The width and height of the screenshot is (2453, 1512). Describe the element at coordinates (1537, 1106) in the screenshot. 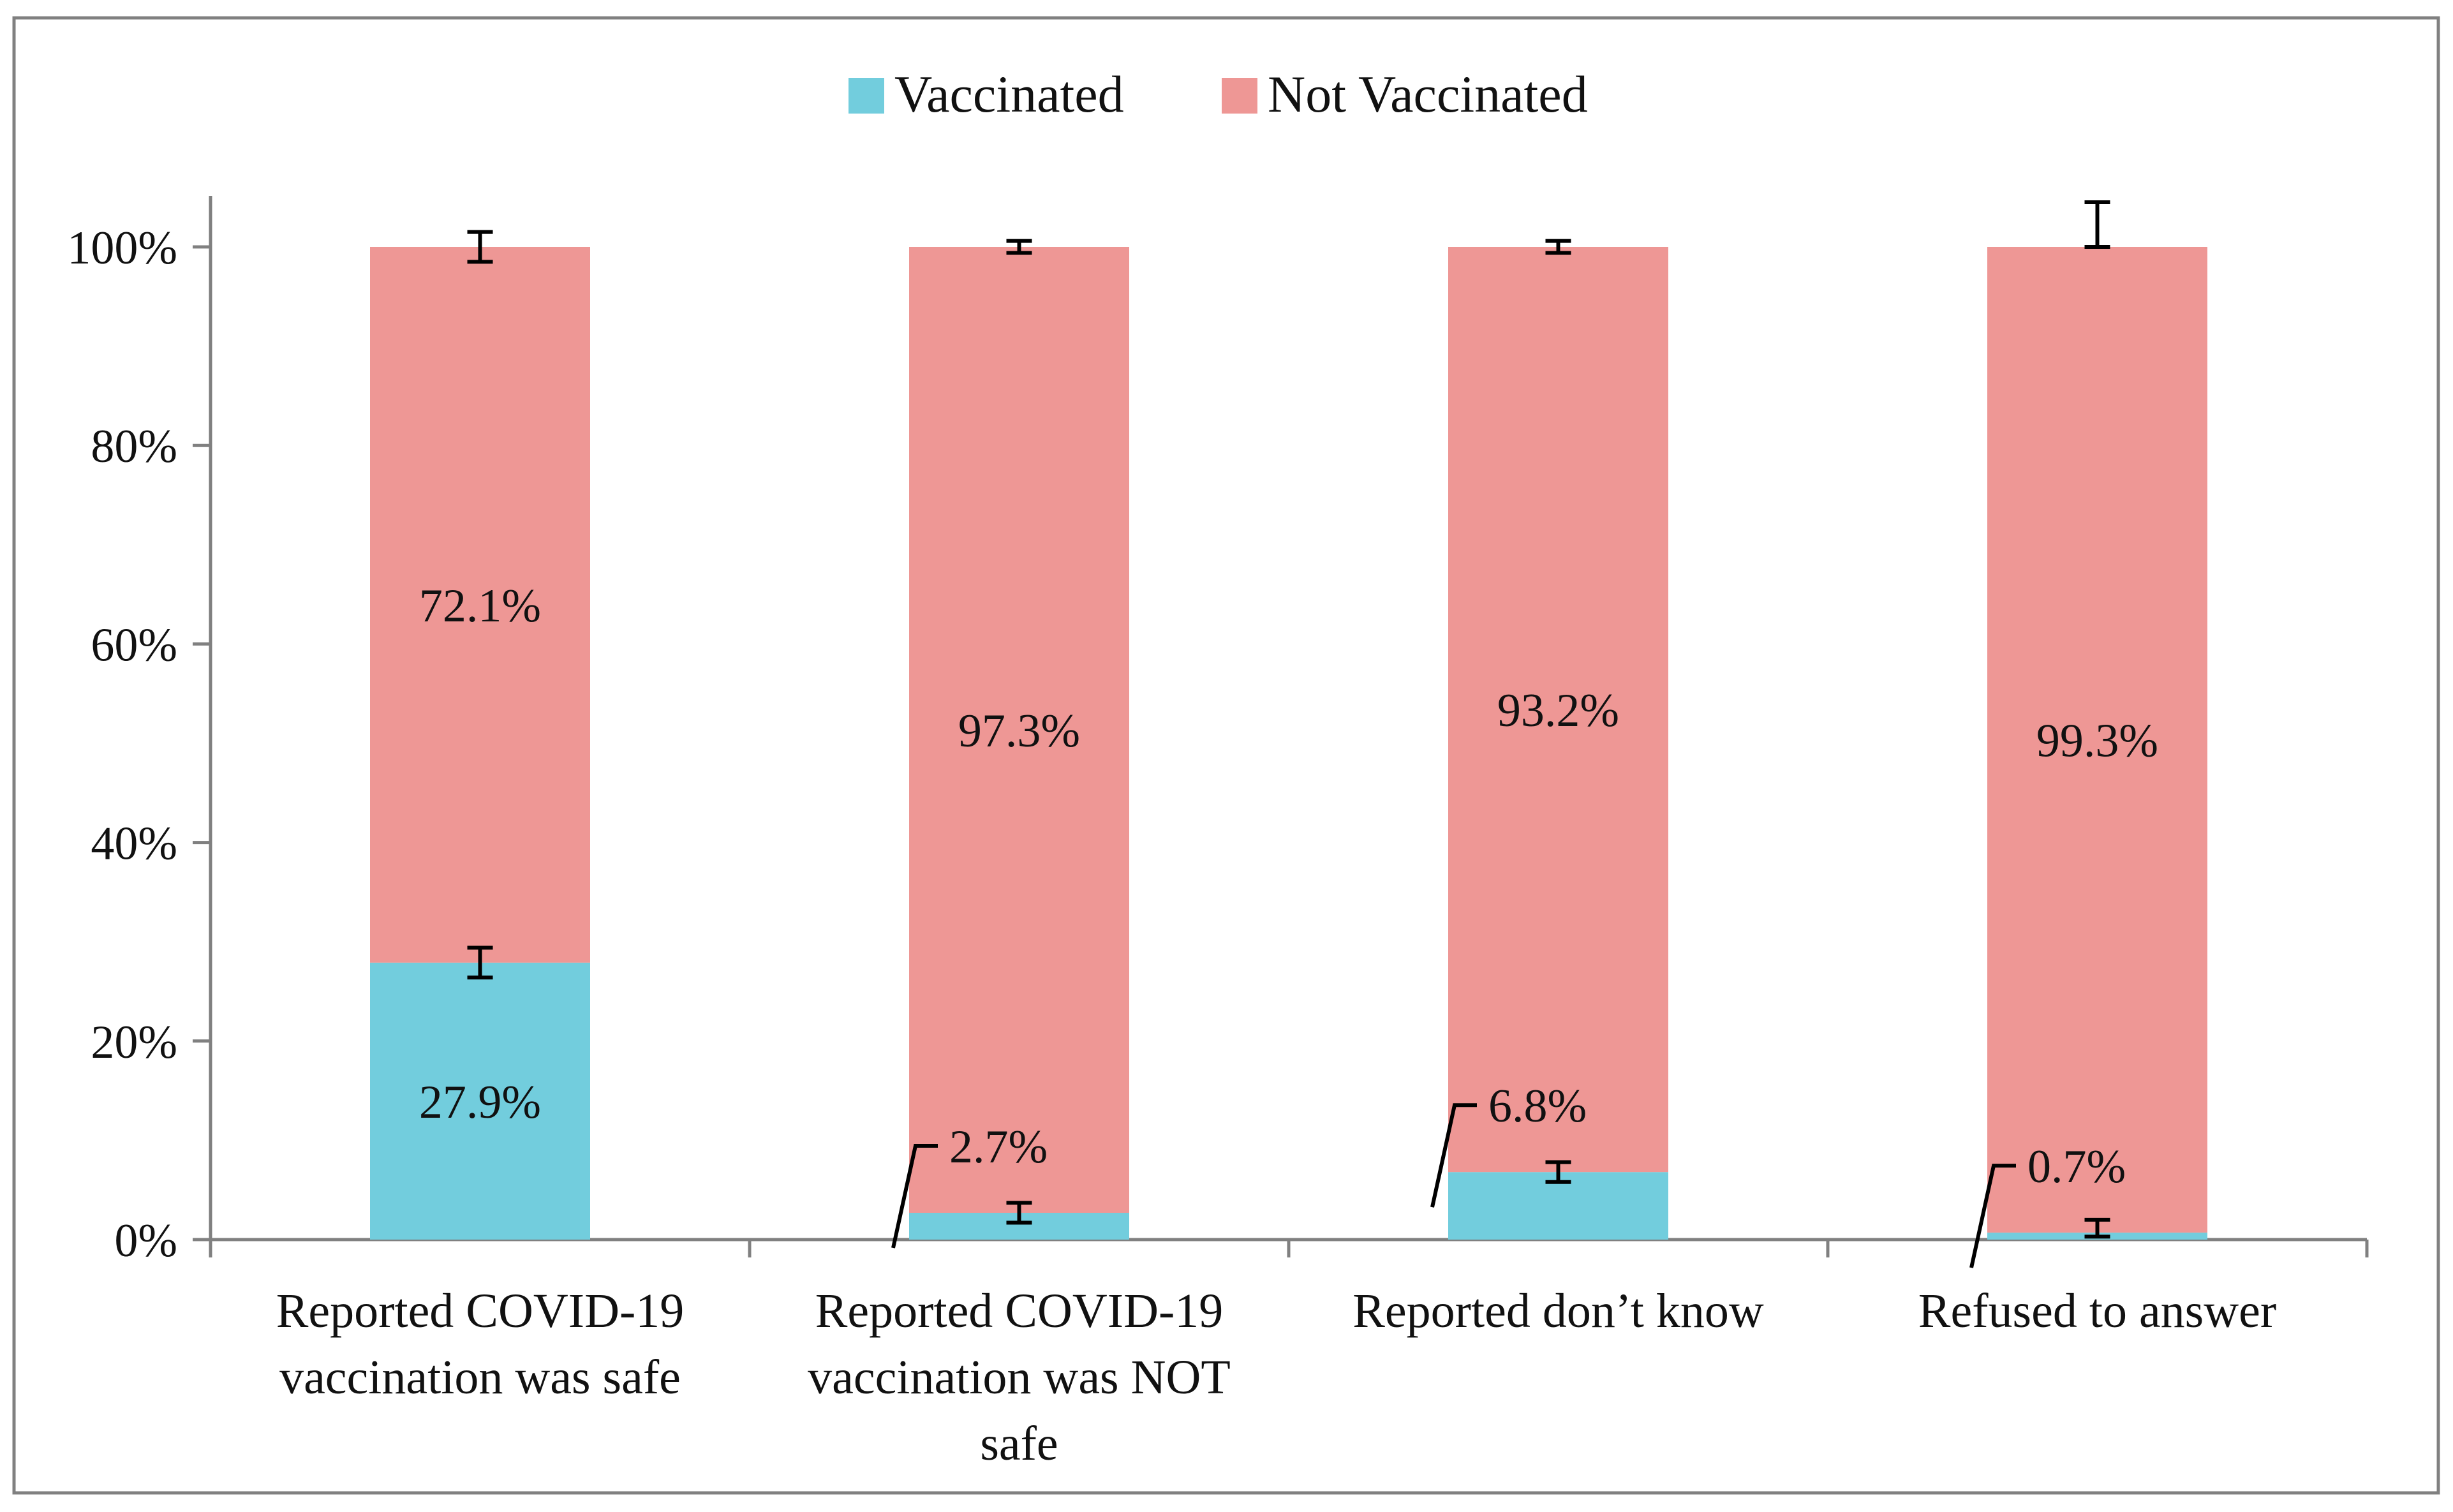

I see `value-label-vaccinated: 6.8%` at that location.